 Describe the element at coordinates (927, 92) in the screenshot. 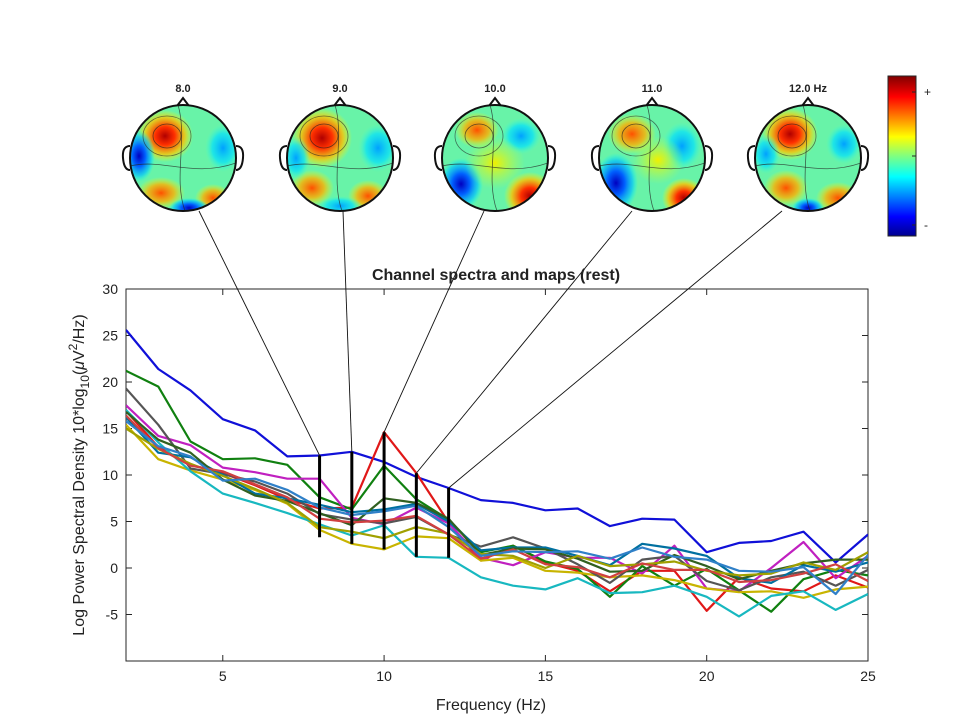

I see `colorbar-plus-label: +` at that location.